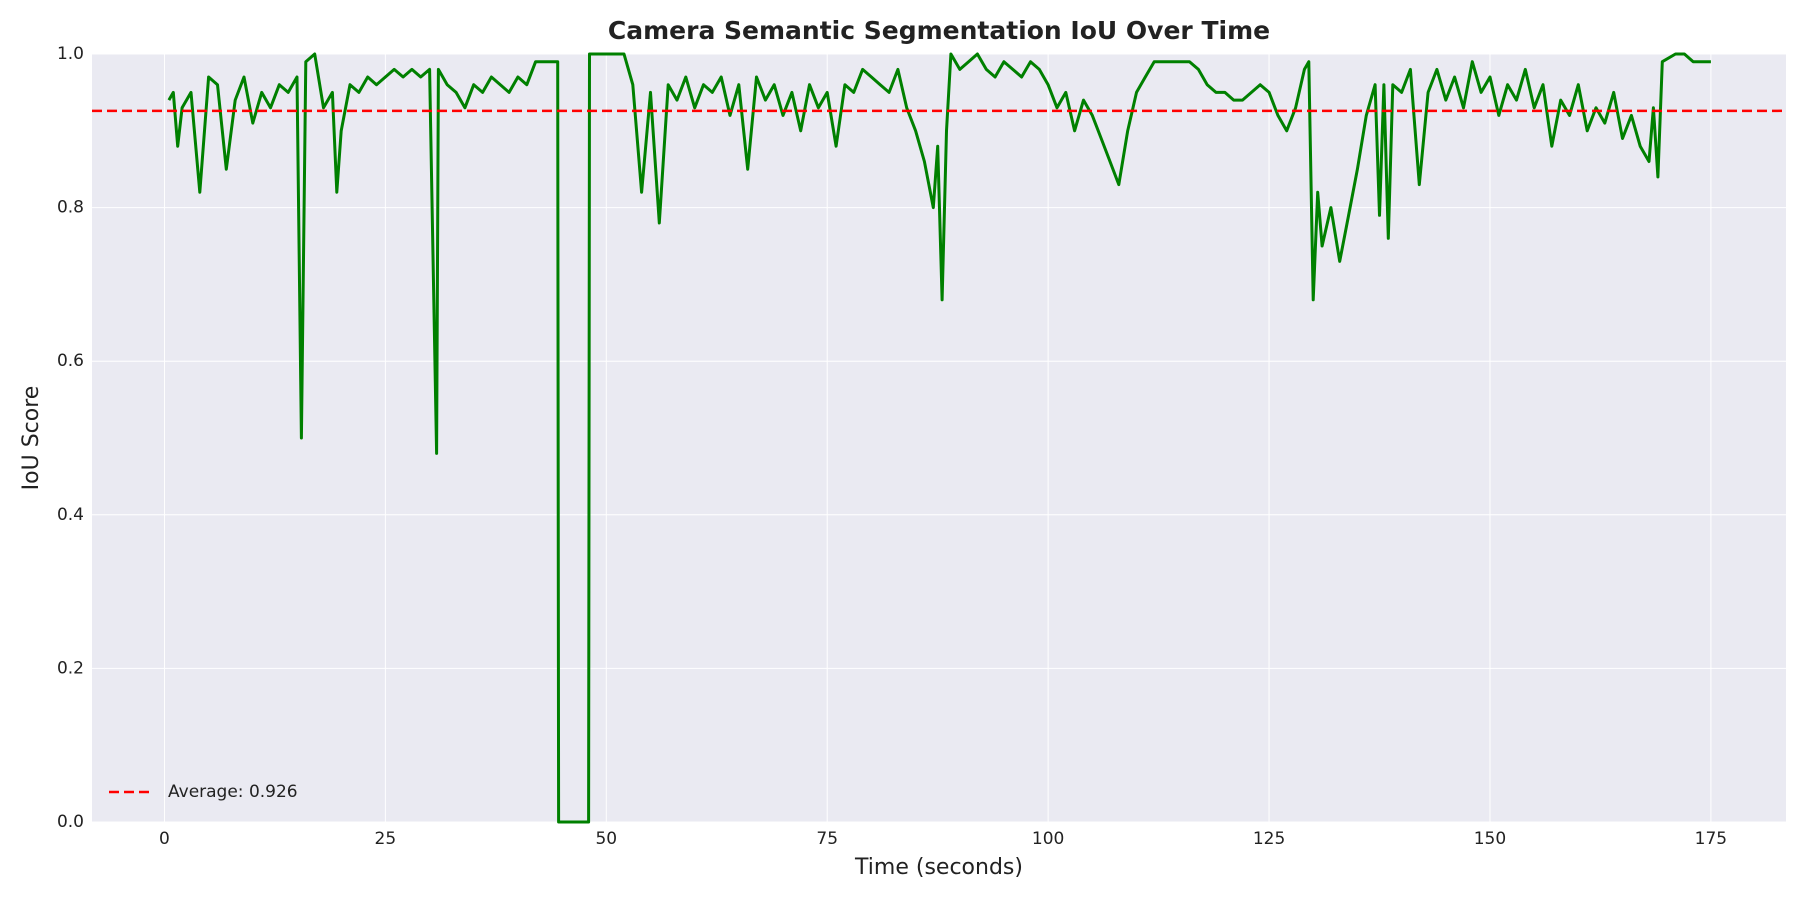 Image resolution: width=1800 pixels, height=900 pixels. Describe the element at coordinates (70, 668) in the screenshot. I see `y-tick-label: 0.2` at that location.